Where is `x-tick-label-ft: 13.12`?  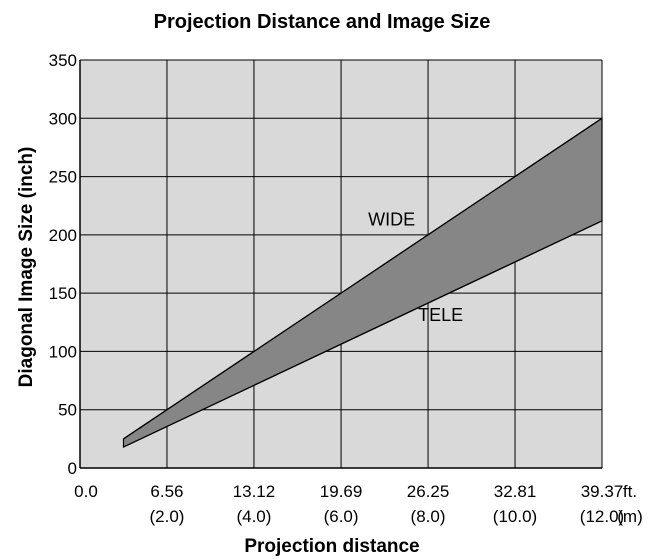 x-tick-label-ft: 13.12 is located at coordinates (254, 491).